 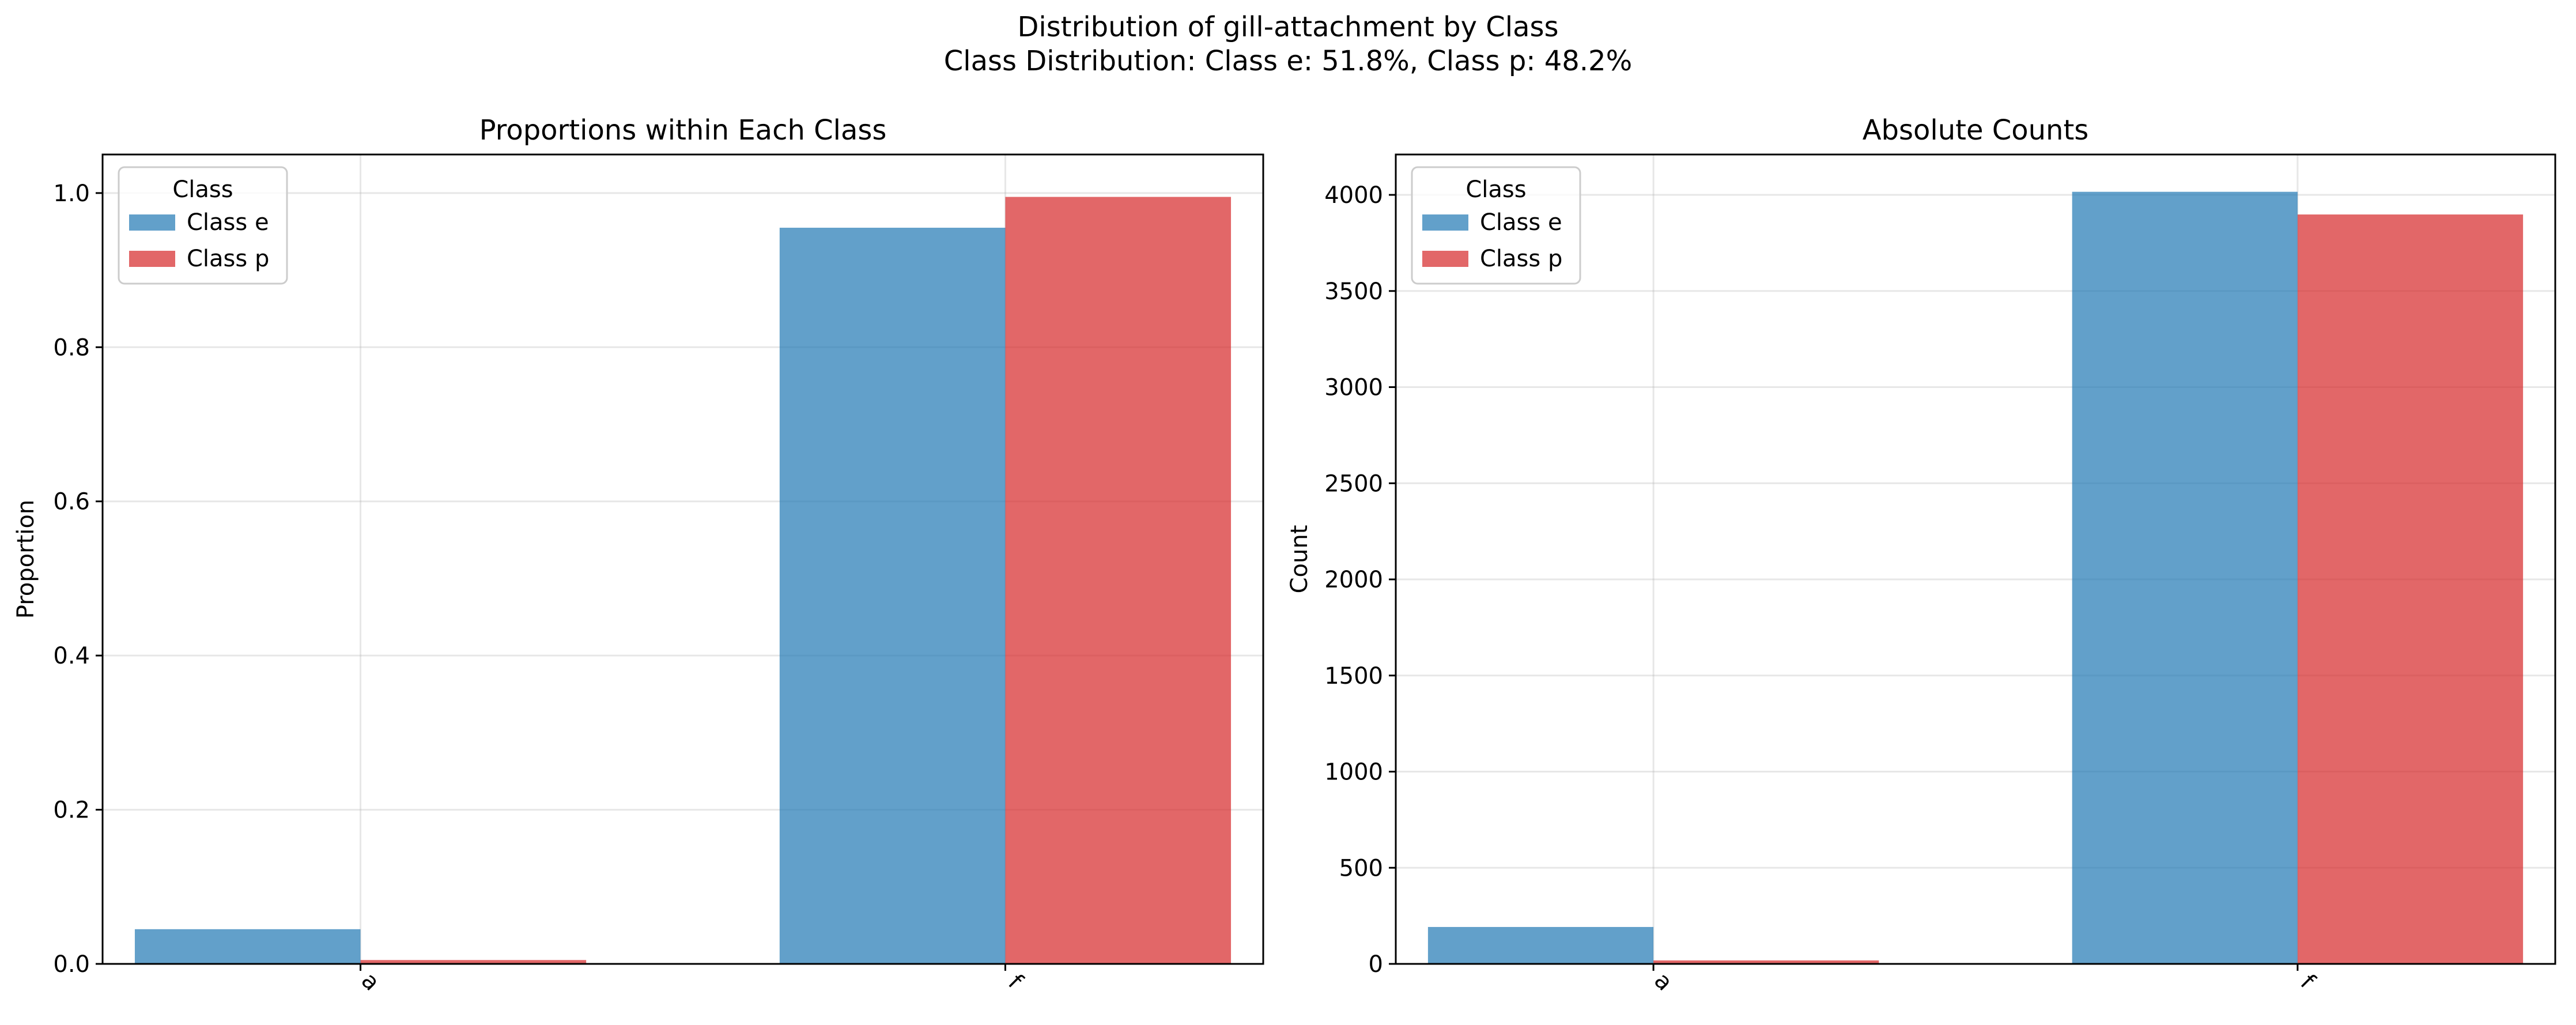 I want to click on chart-title: Proportions within Each Class, so click(x=683, y=130).